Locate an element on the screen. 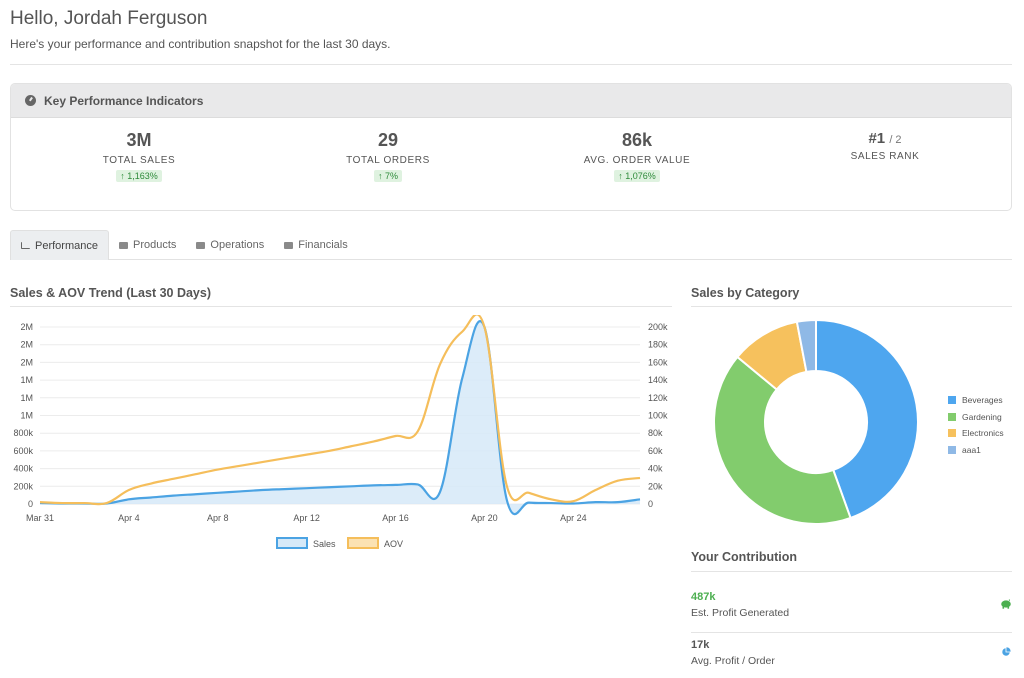 The width and height of the screenshot is (1024, 678). pie-chart-icon is located at coordinates (1006, 651).